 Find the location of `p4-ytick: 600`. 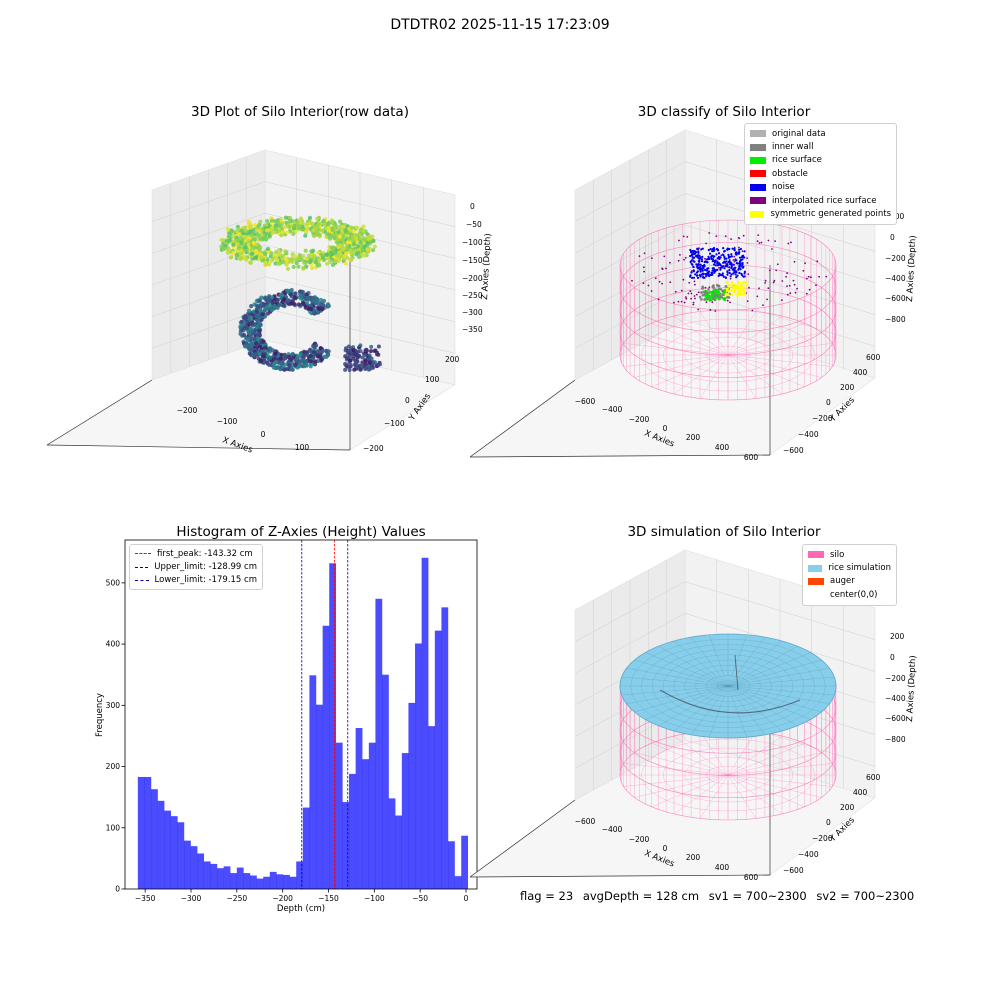

p4-ytick: 600 is located at coordinates (873, 777).